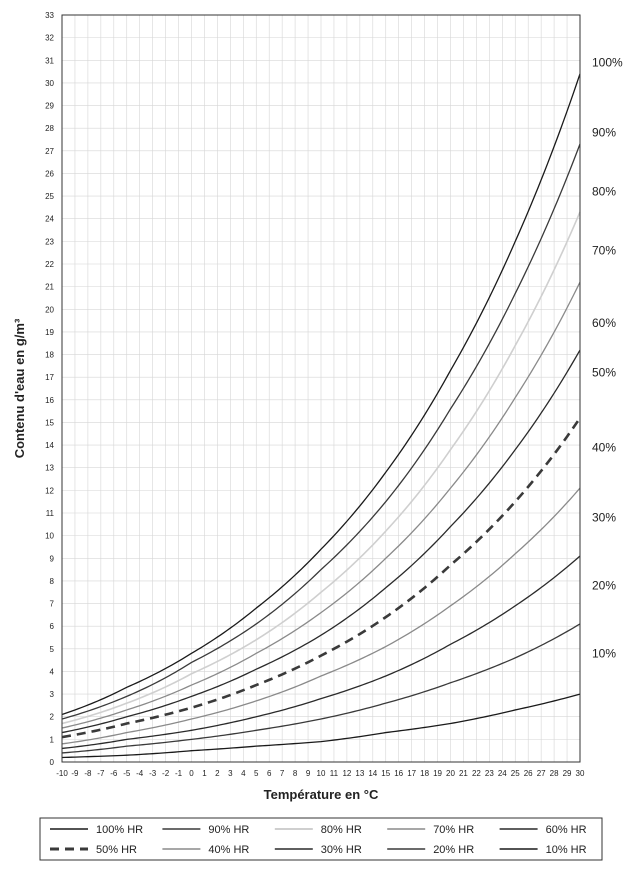  I want to click on legend-label: 80% HR, so click(341, 830).